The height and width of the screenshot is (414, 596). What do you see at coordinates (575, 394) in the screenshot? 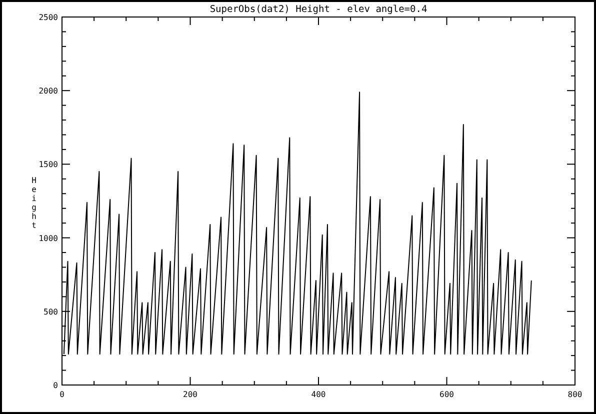
I see `x-tick-label: 800` at bounding box center [575, 394].